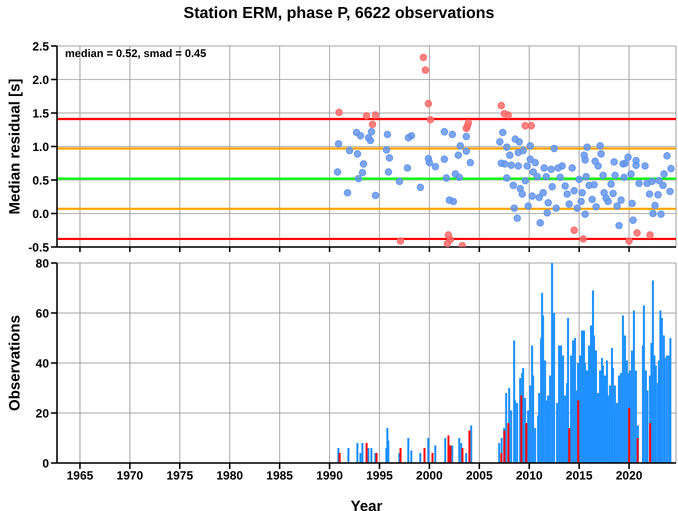  What do you see at coordinates (41, 180) in the screenshot?
I see `y-tick-label: 0.5` at bounding box center [41, 180].